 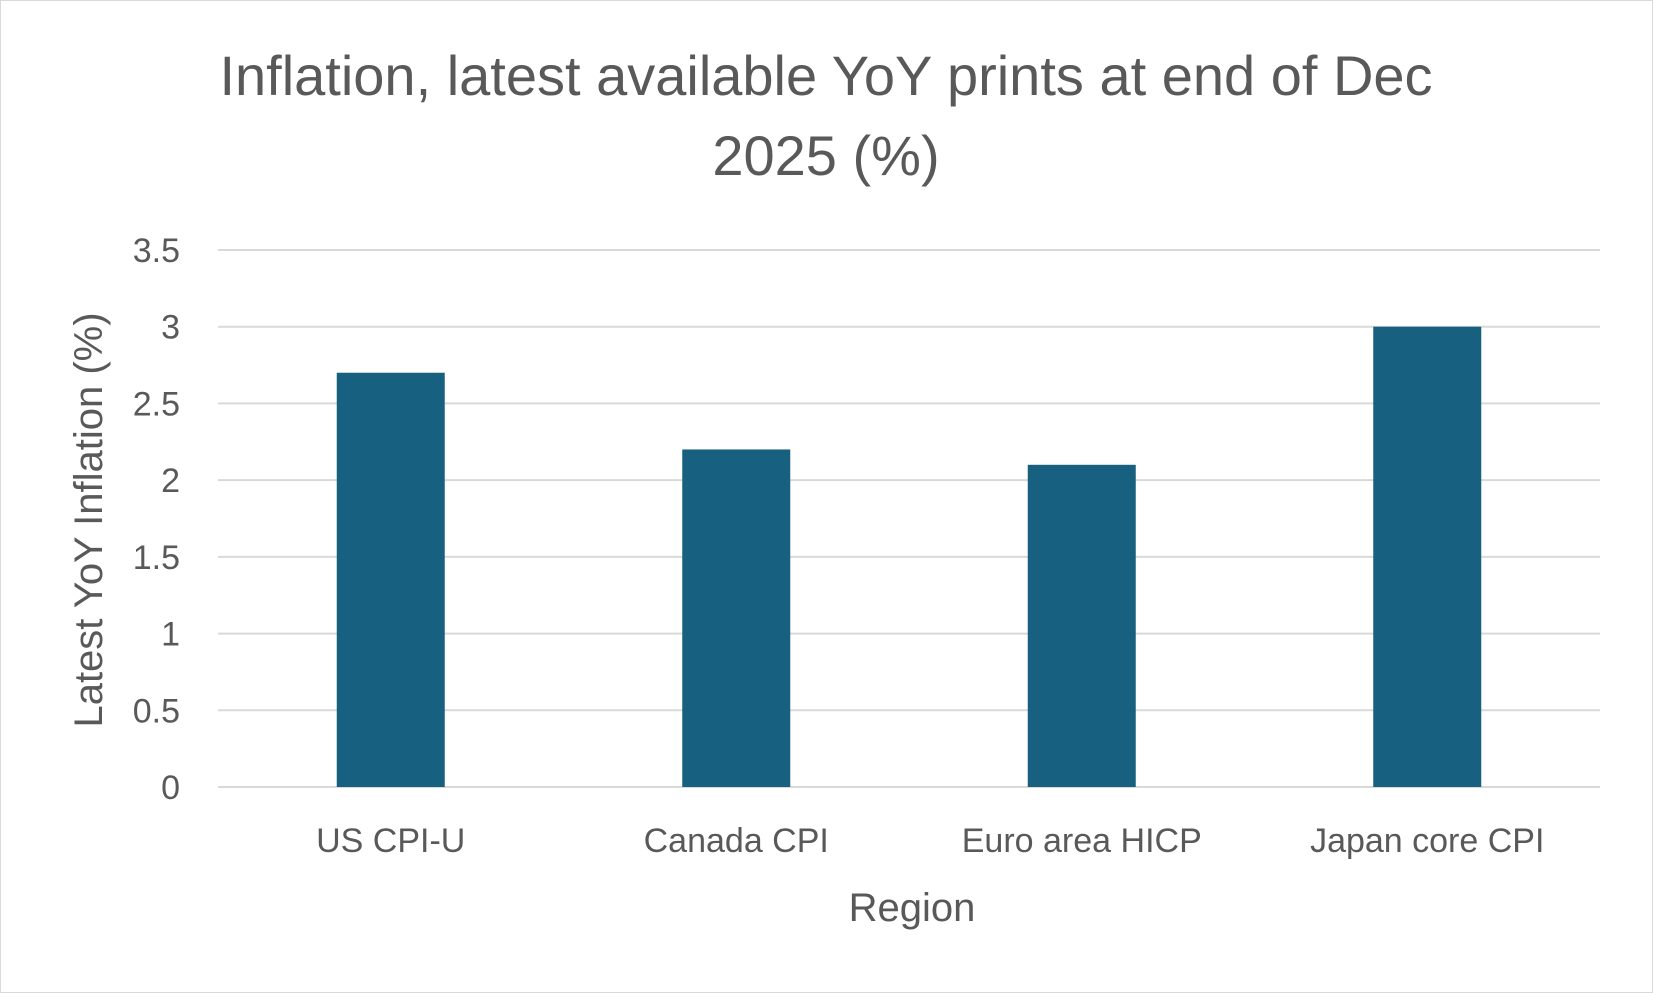 I want to click on y-tick-label: 1, so click(x=170, y=635).